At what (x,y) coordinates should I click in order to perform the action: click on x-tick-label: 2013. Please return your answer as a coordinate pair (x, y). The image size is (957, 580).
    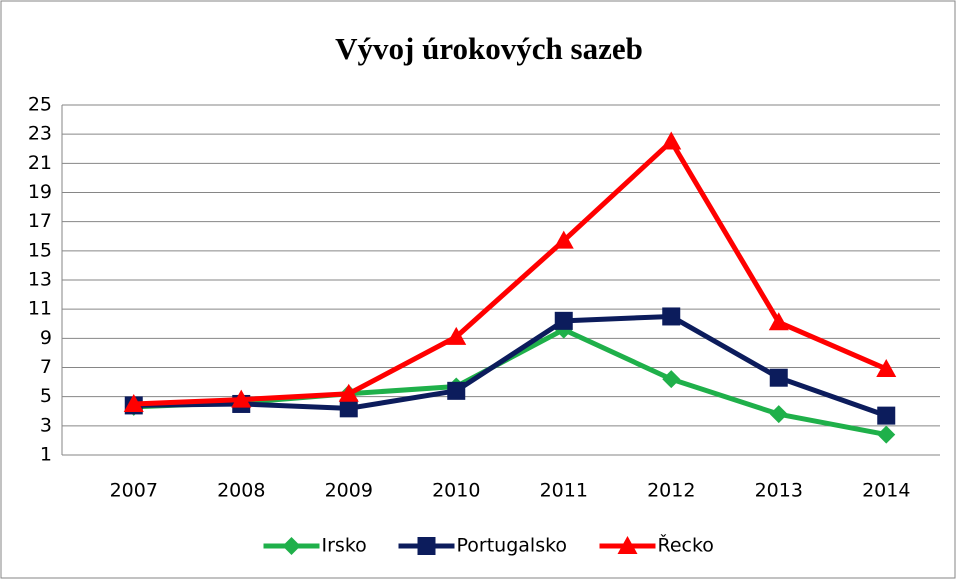
    Looking at the image, I should click on (779, 491).